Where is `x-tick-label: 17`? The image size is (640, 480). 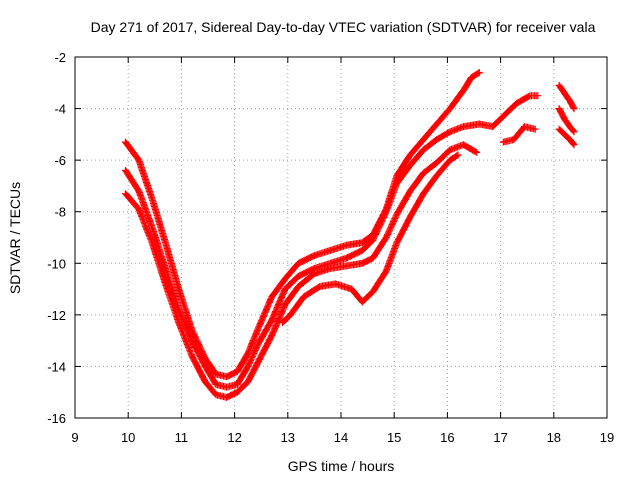 x-tick-label: 17 is located at coordinates (500, 437).